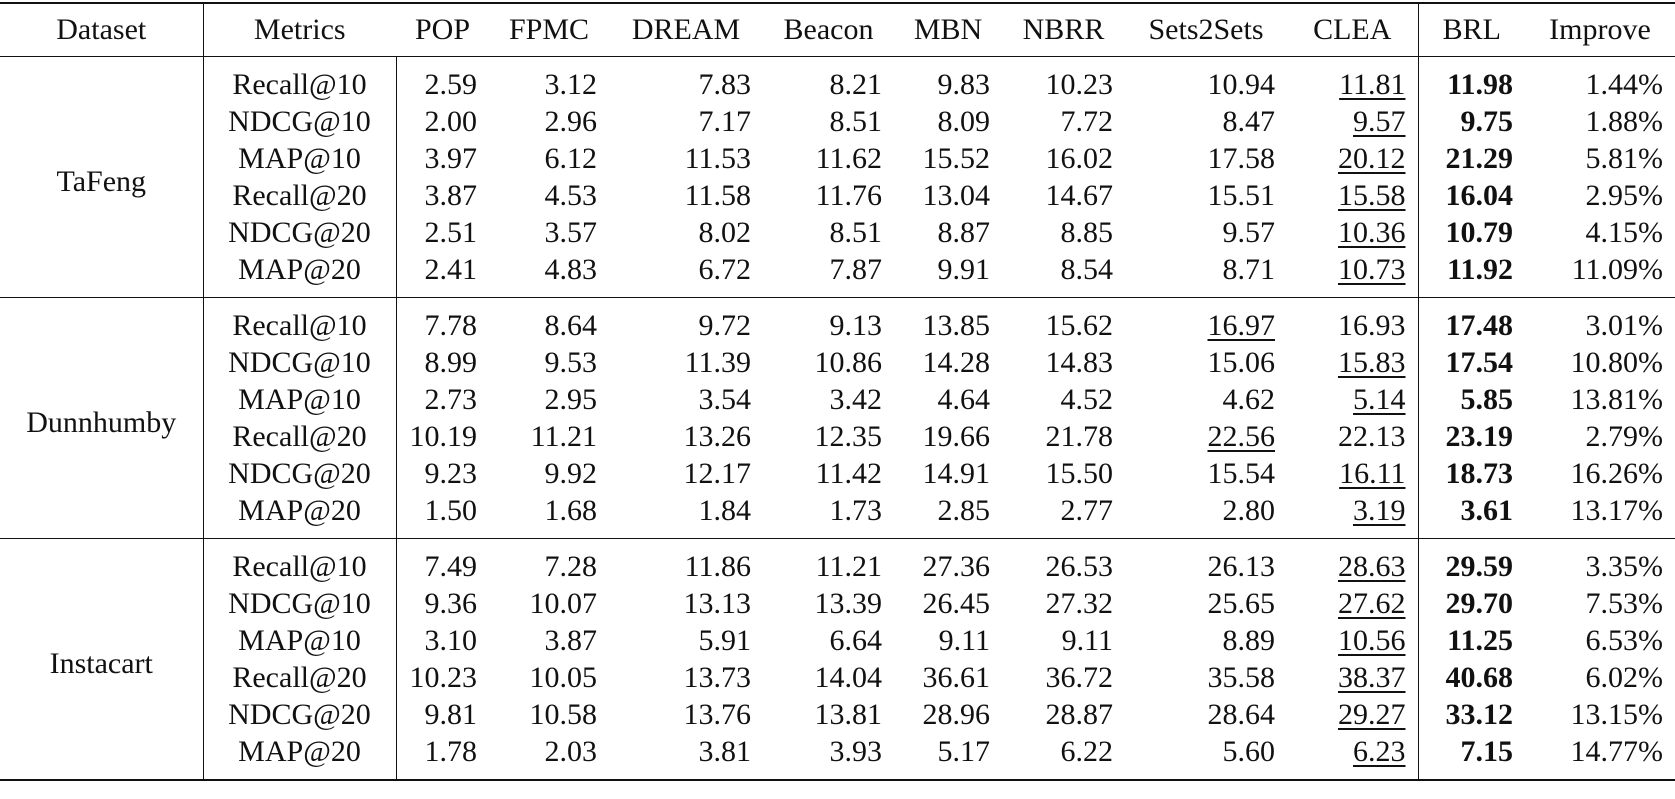 Image resolution: width=1675 pixels, height=799 pixels. I want to click on column-header: DREAM, so click(686, 30).